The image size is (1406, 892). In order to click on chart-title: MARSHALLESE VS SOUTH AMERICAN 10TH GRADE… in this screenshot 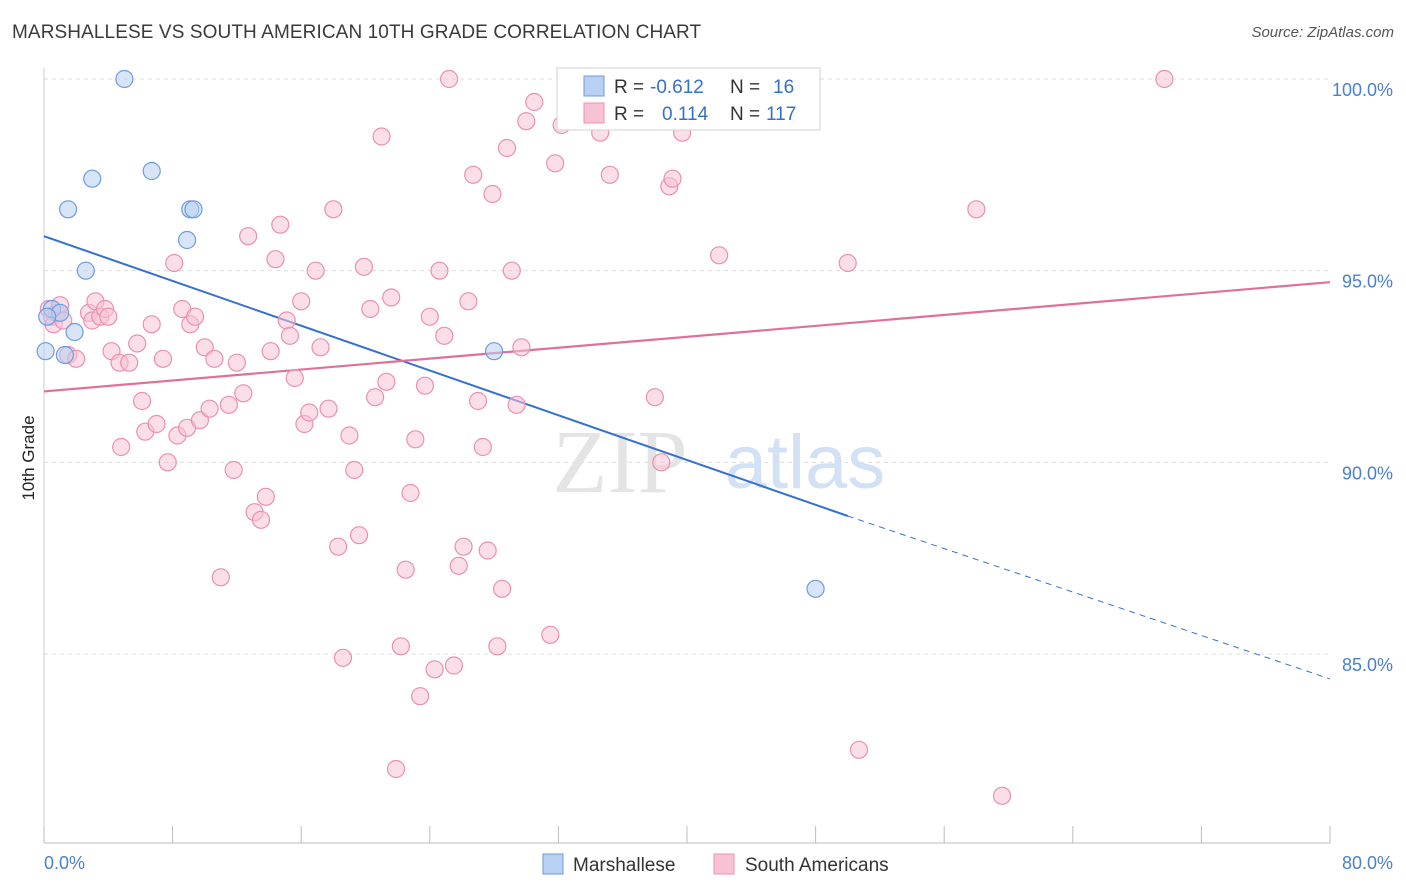, I will do `click(357, 32)`.